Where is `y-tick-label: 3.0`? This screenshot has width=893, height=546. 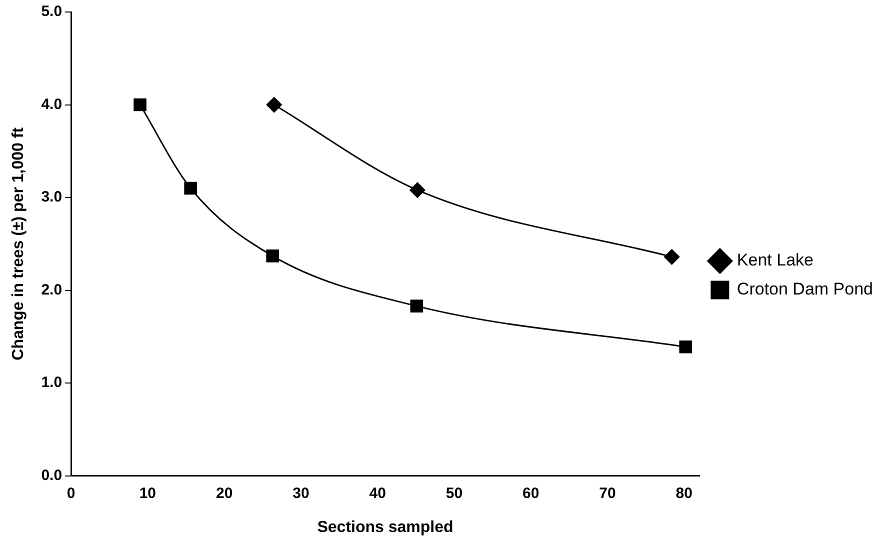 y-tick-label: 3.0 is located at coordinates (51, 197).